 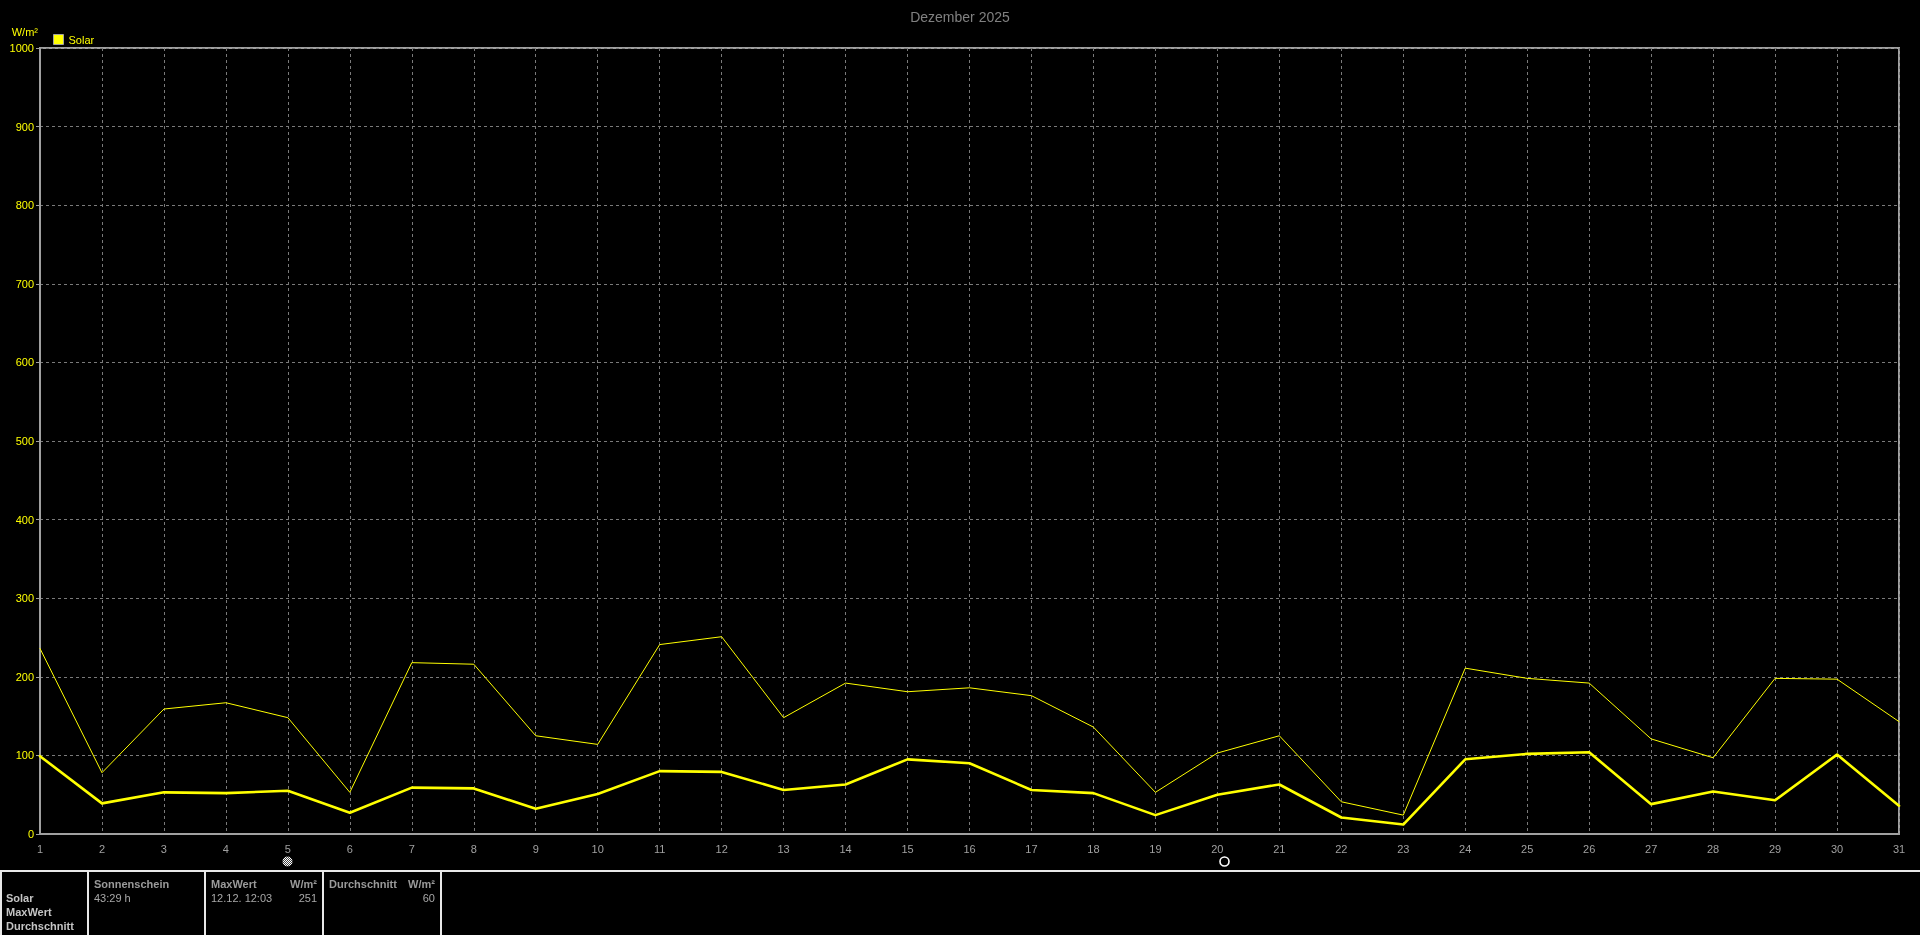 What do you see at coordinates (1403, 848) in the screenshot?
I see `x-tick-label: 23` at bounding box center [1403, 848].